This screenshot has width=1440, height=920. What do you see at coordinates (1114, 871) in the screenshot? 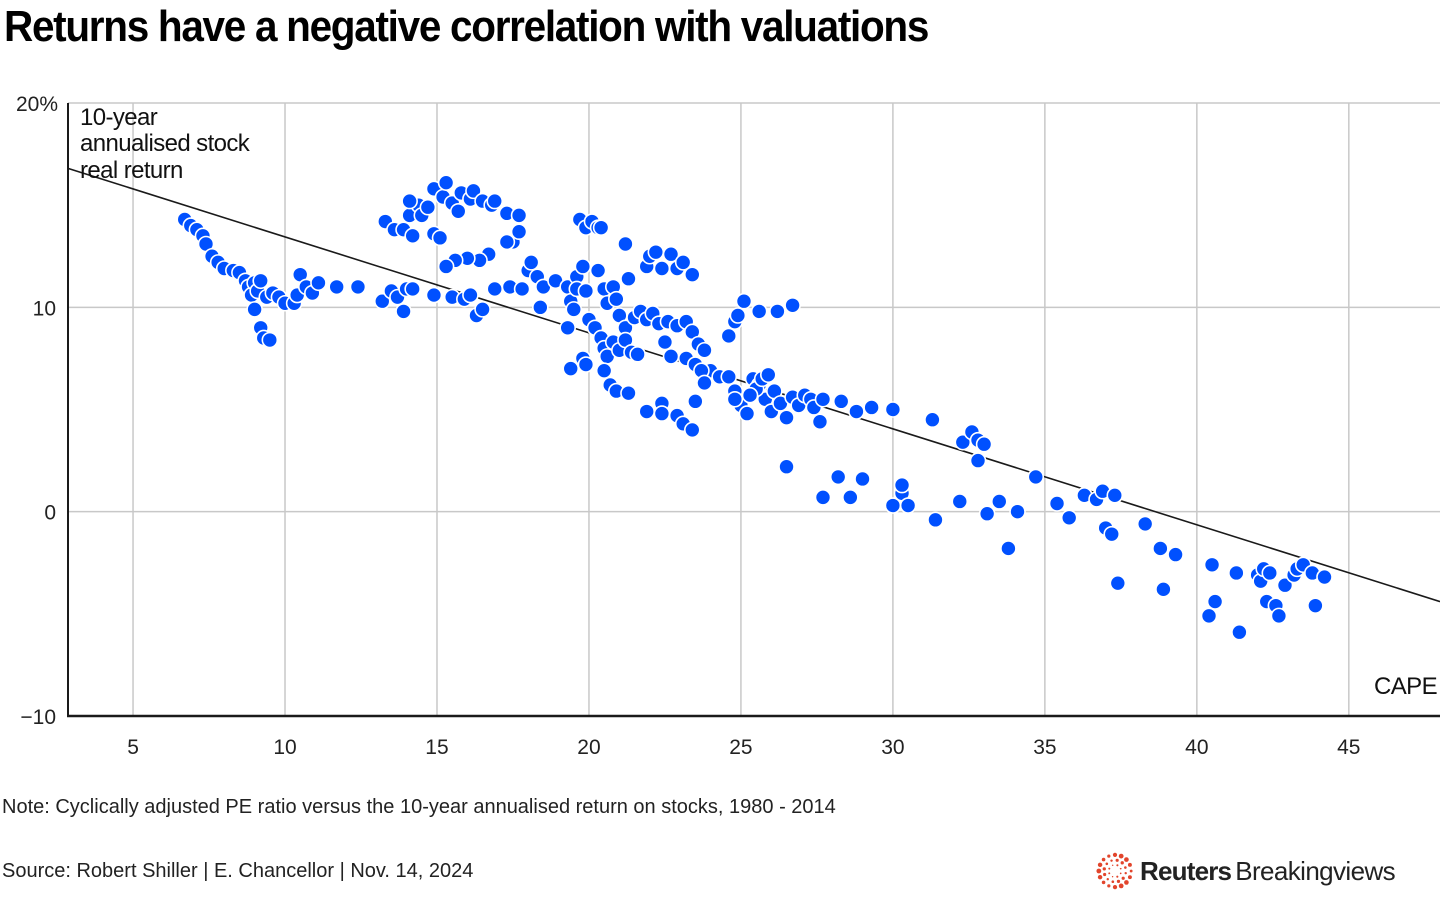
I see `reuters-dot-ring-icon` at bounding box center [1114, 871].